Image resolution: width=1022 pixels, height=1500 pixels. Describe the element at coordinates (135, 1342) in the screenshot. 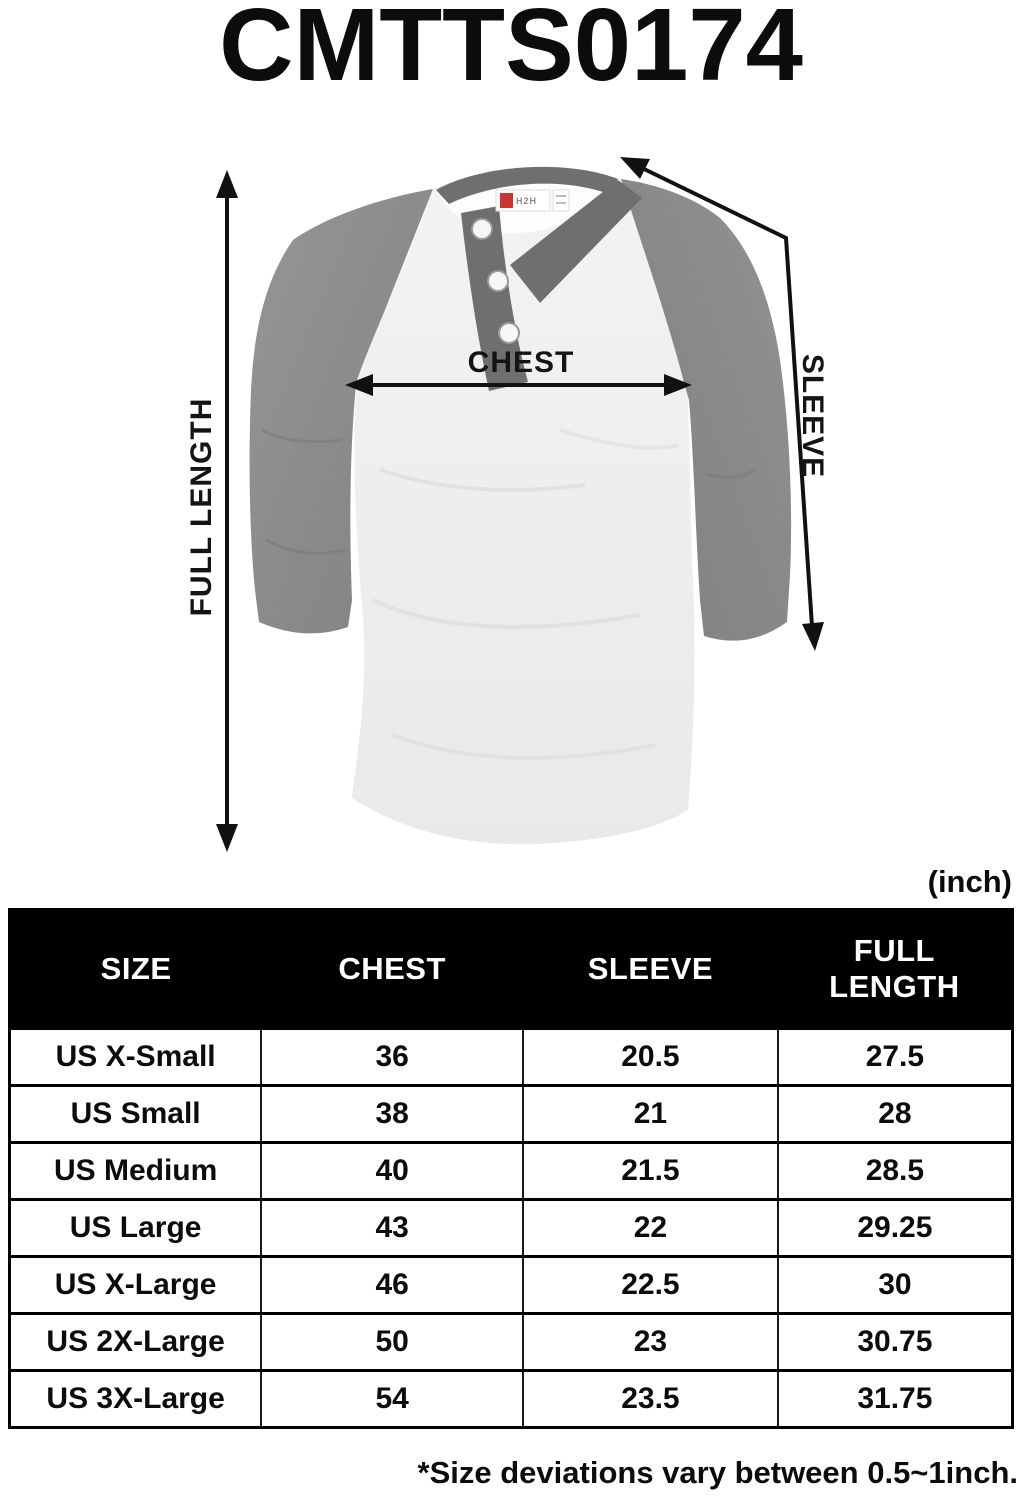

I see `size-cell: US 2X-Large` at that location.